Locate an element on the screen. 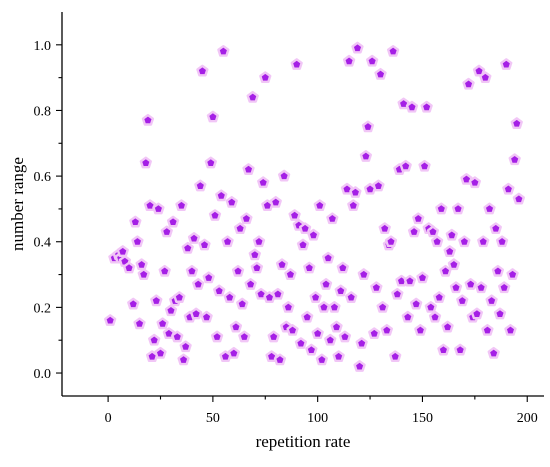  y-tick-label: 0.0 is located at coordinates (43, 374).